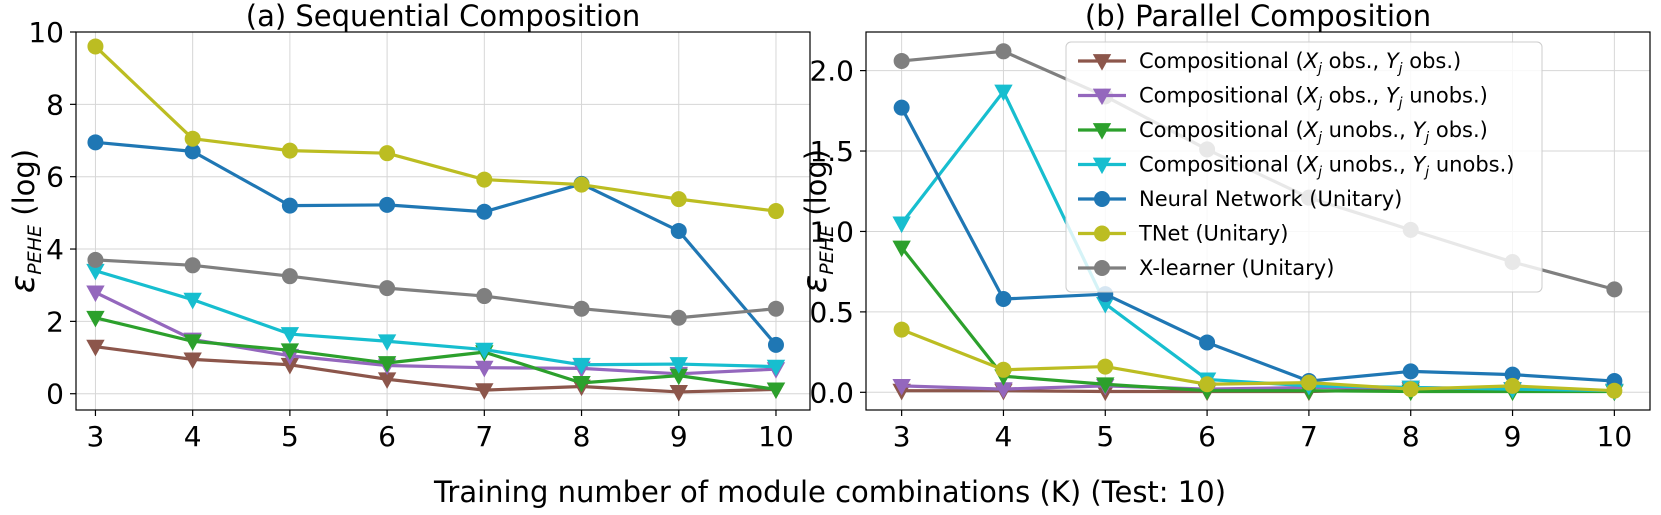 Image resolution: width=1661 pixels, height=515 pixels. Describe the element at coordinates (55, 249) in the screenshot. I see `y-tick-label: 4` at that location.